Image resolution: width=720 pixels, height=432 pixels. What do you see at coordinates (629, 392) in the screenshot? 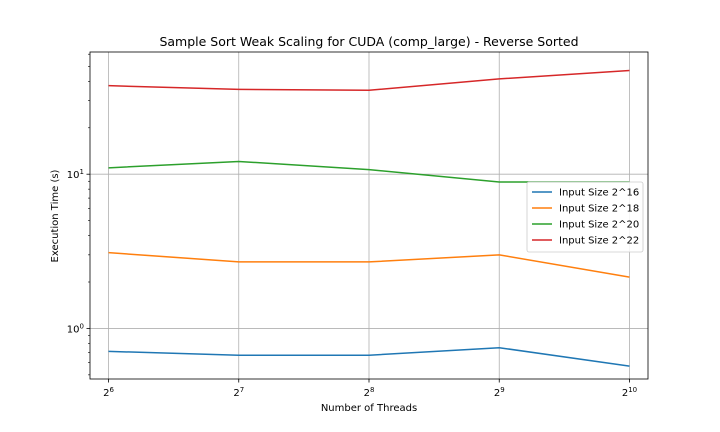
I see `x-tick-label: 210` at bounding box center [629, 392].